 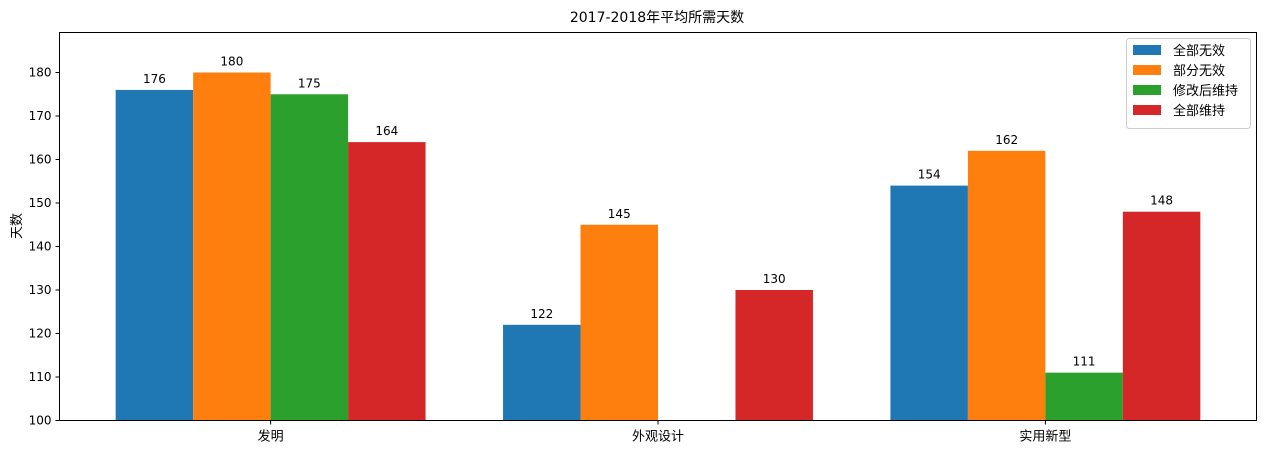 What do you see at coordinates (1205, 91) in the screenshot?
I see `legend-label: 修改后维持` at bounding box center [1205, 91].